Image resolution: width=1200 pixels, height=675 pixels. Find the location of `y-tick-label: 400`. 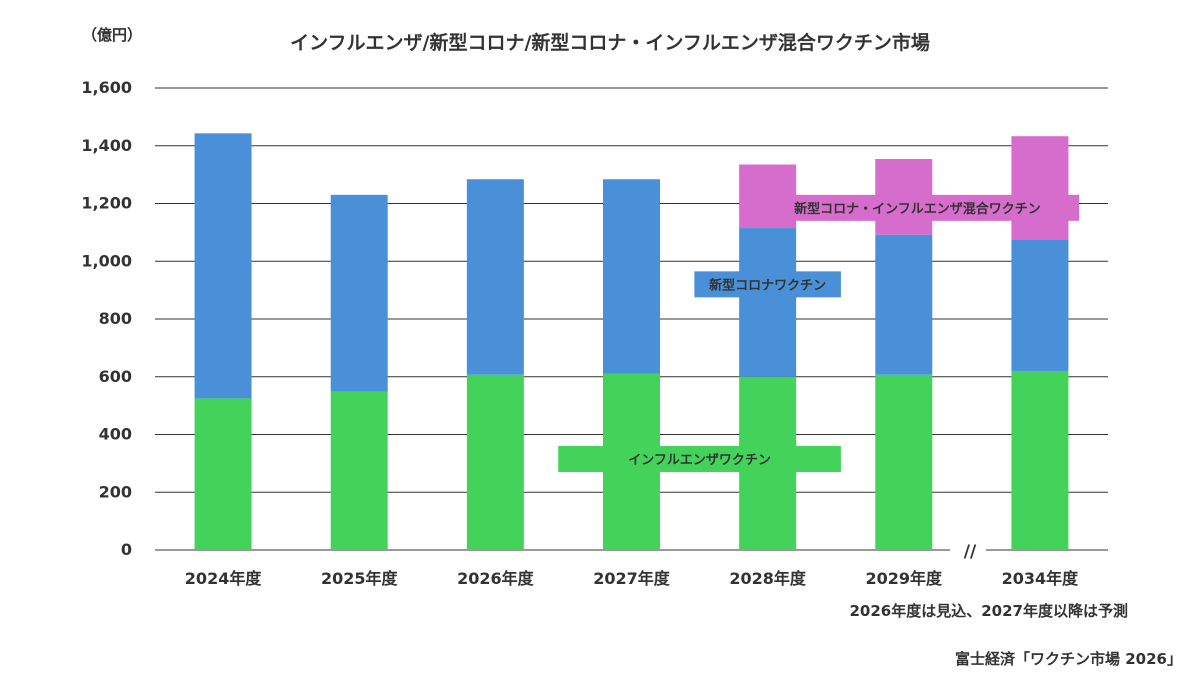

y-tick-label: 400 is located at coordinates (115, 434).